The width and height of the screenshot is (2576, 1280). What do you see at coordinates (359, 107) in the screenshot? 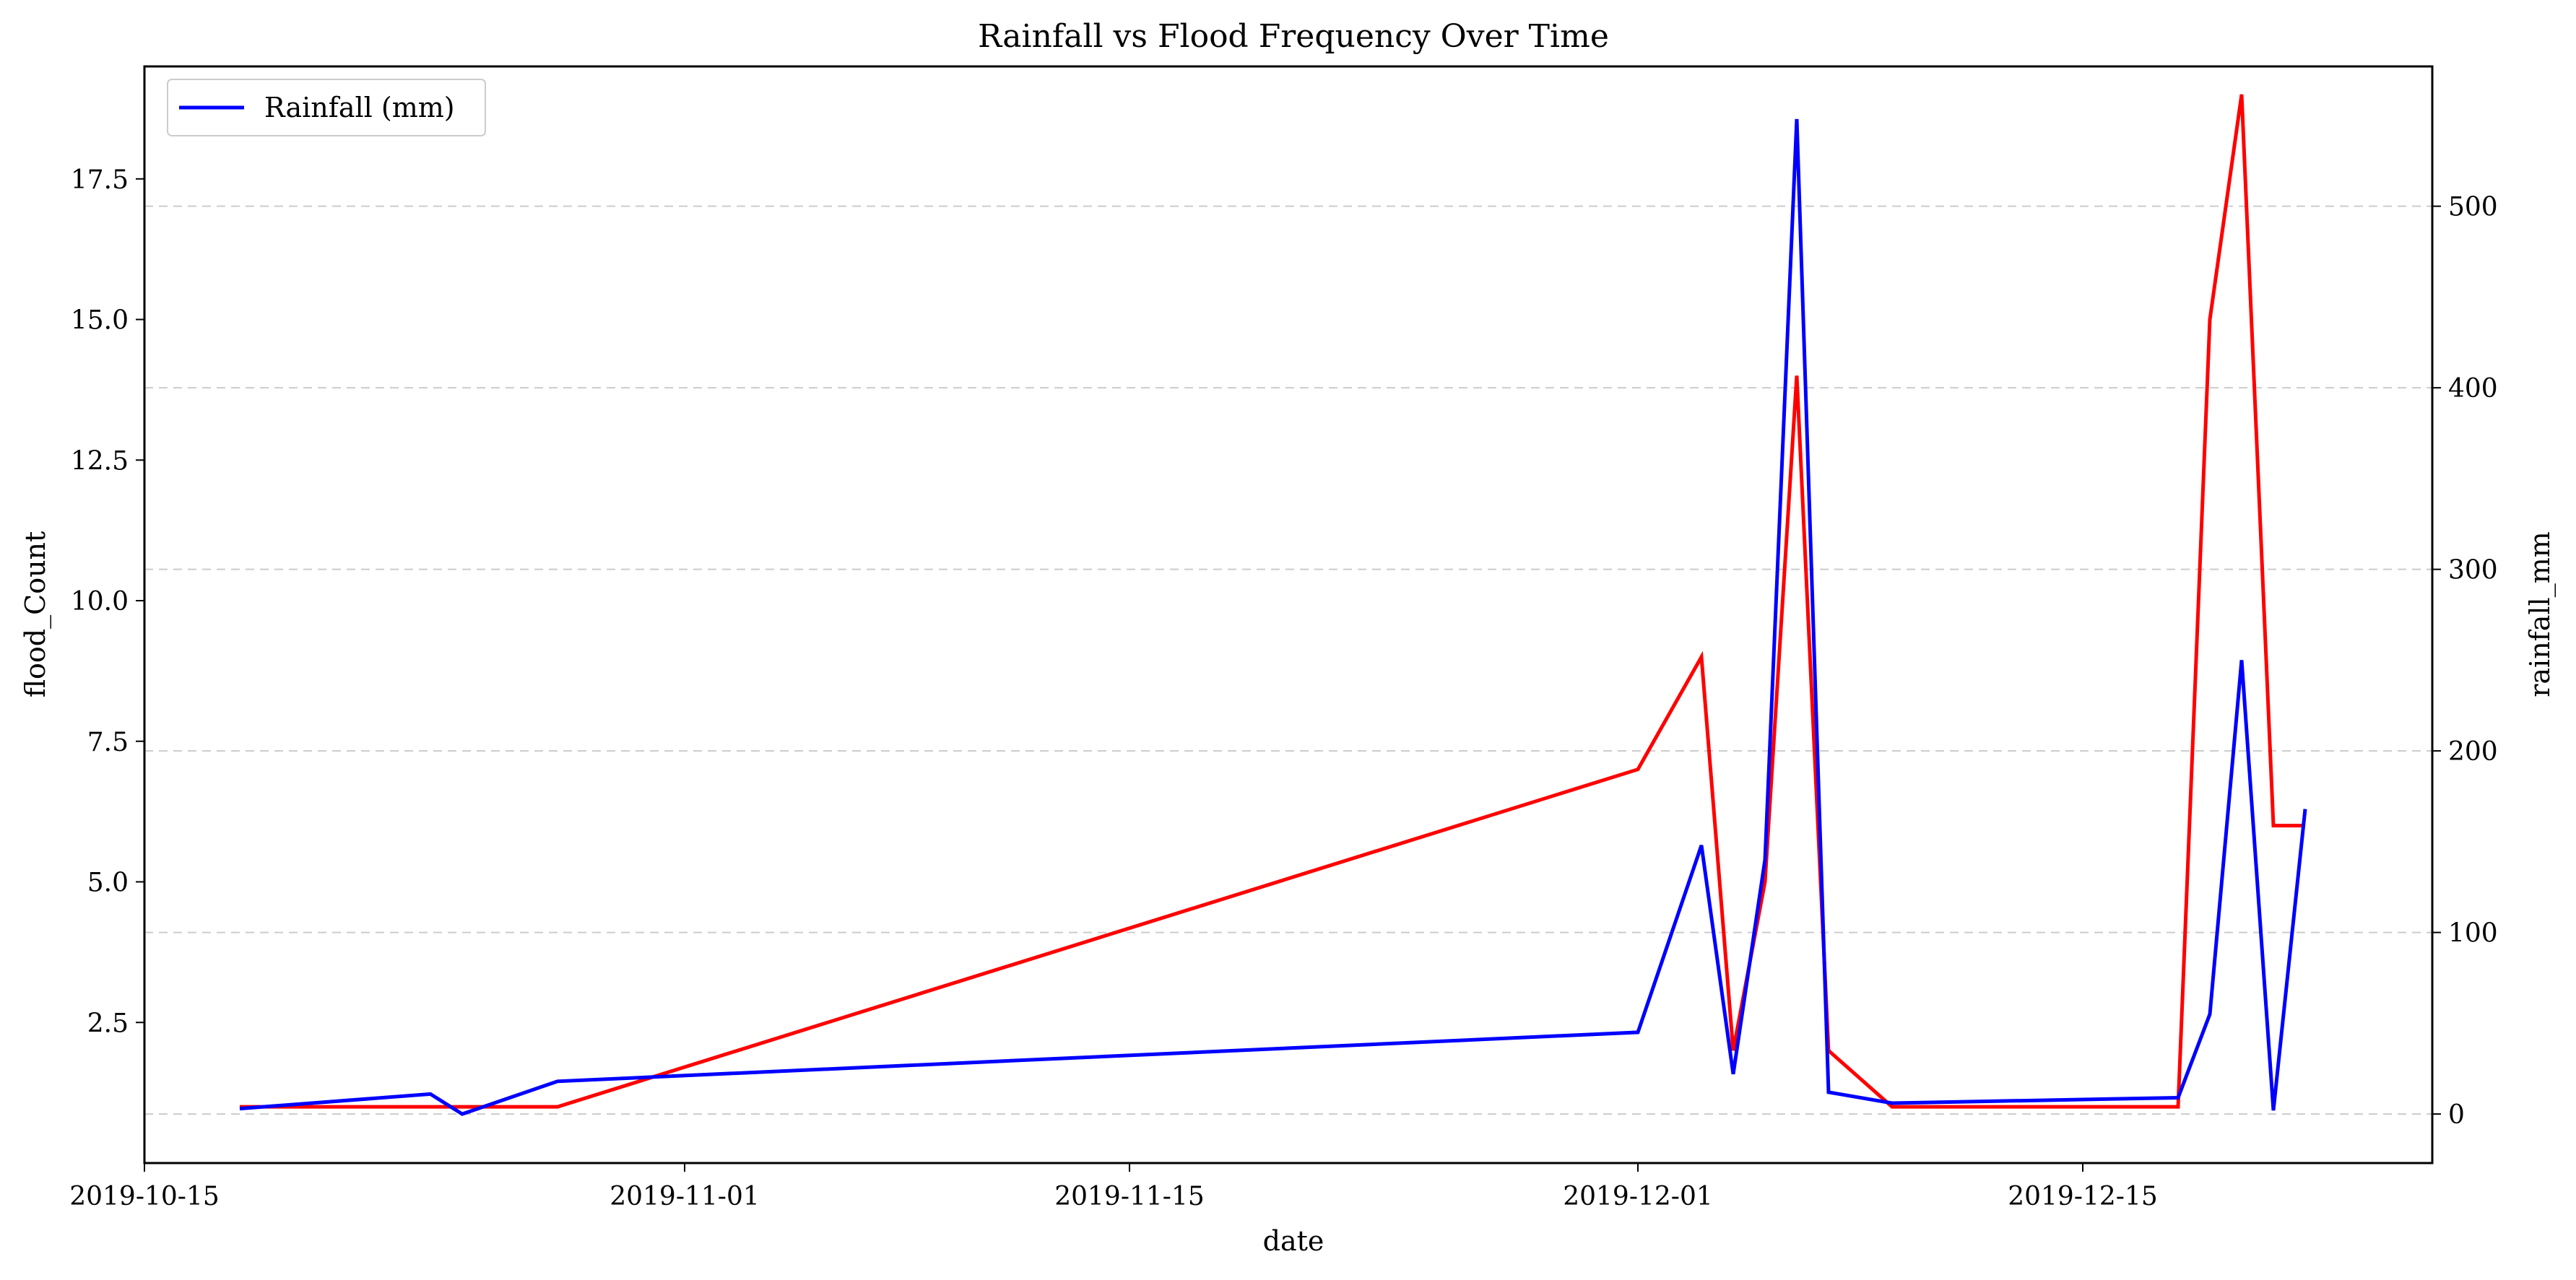
I see `legend-label-rainfall: Rainfall (mm)` at bounding box center [359, 107].